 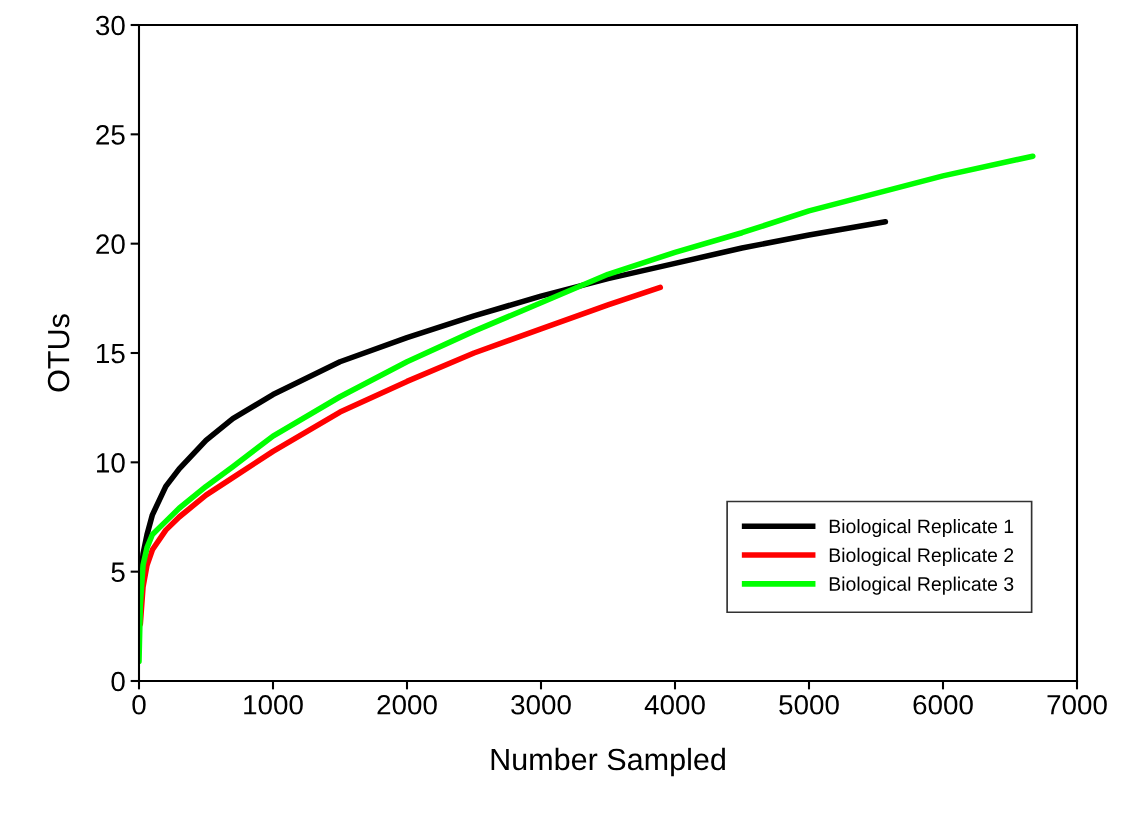 What do you see at coordinates (809, 704) in the screenshot?
I see `x-tick-label: 5000` at bounding box center [809, 704].